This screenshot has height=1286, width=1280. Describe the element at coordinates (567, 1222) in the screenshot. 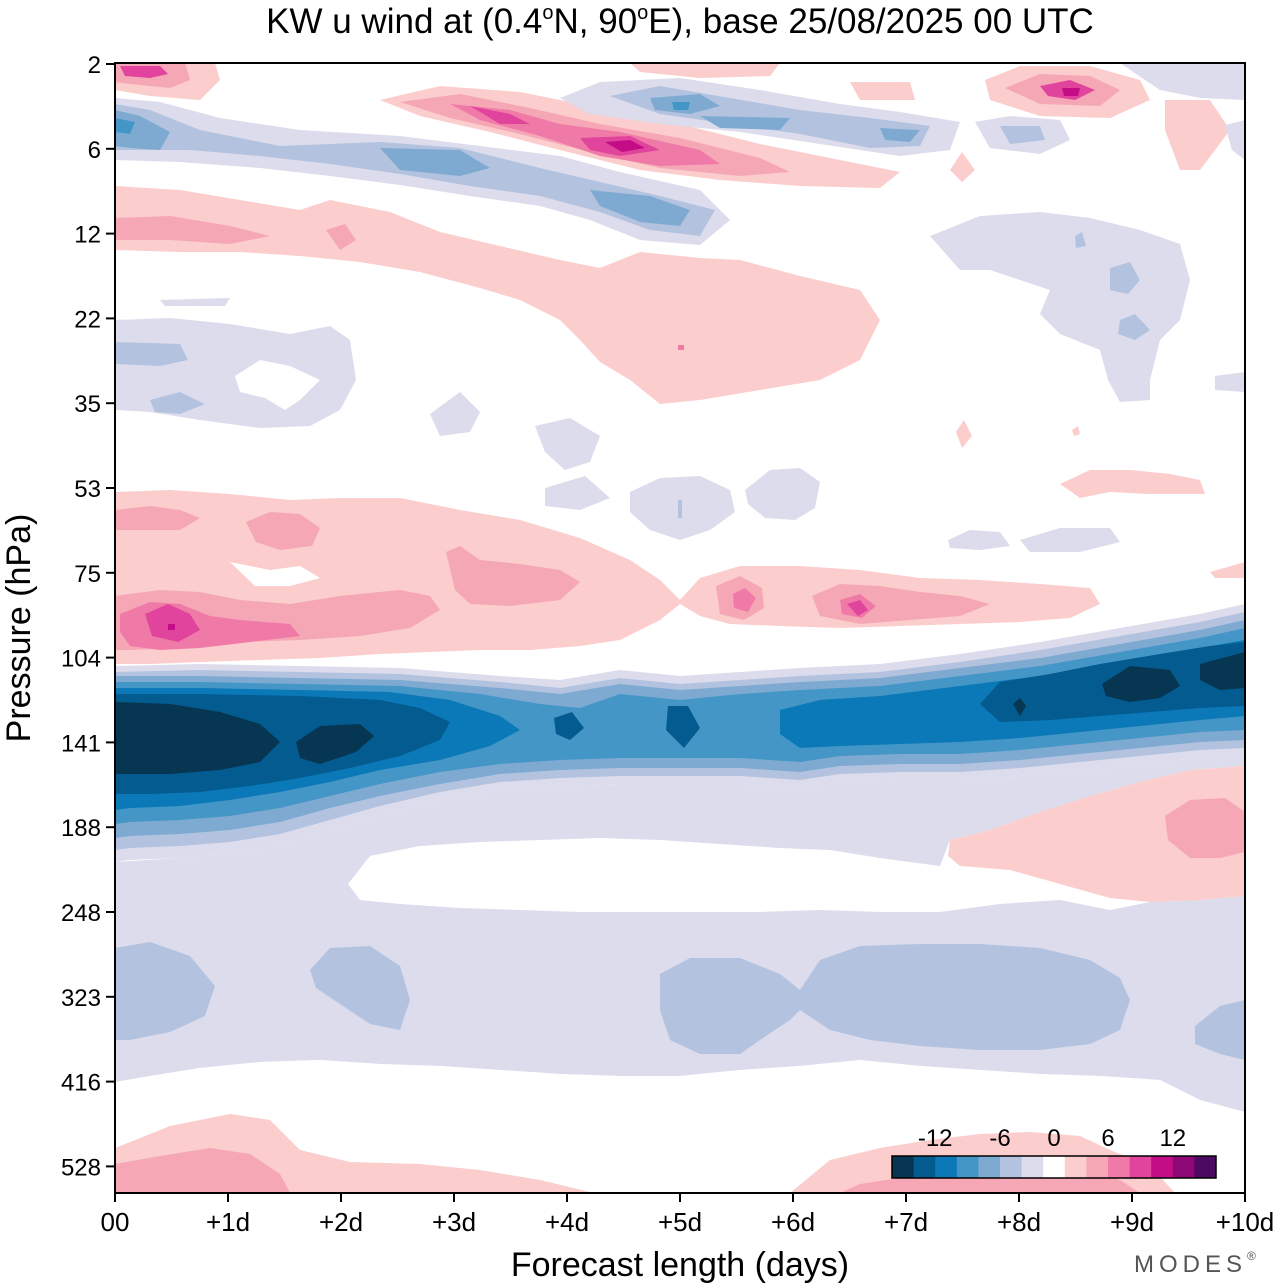

I see `x-tick-label: +4d` at that location.